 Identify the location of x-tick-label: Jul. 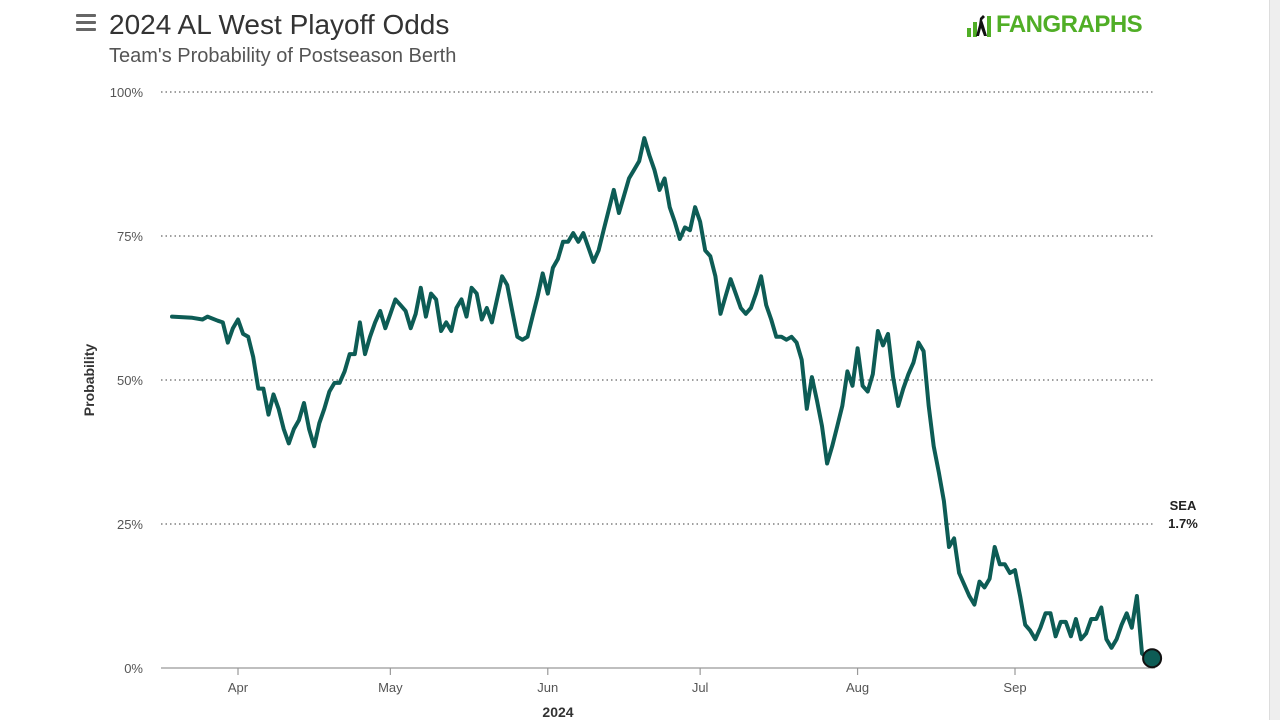
(700, 687).